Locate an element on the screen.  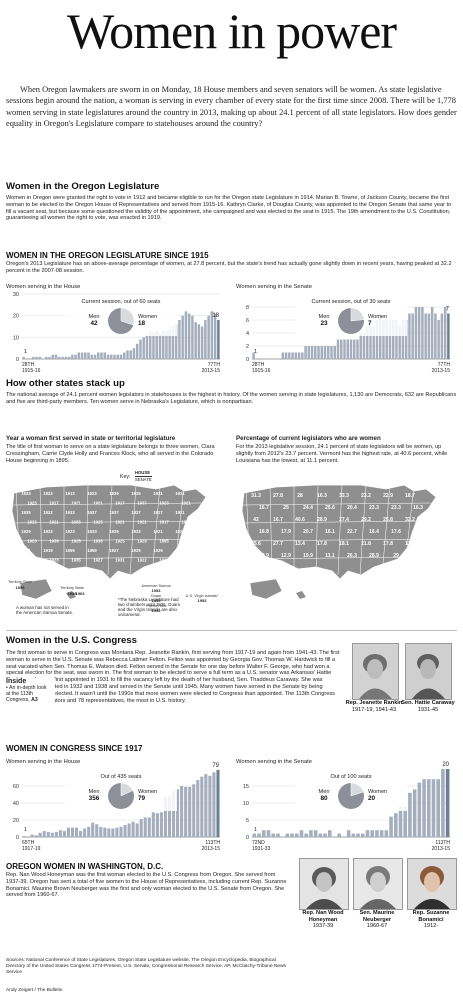
map1-key-senate: SENATE is located at coordinates (143, 480).